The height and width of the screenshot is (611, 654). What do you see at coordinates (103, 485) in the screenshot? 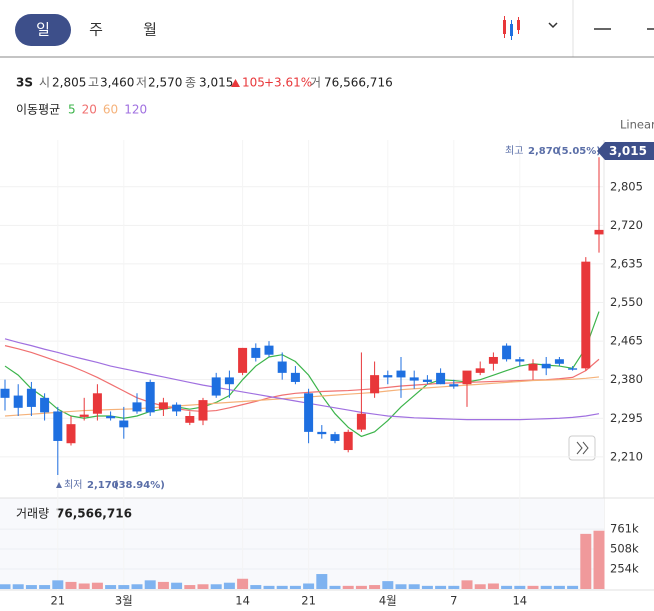
I see `low-annotation-value: 2,170` at bounding box center [103, 485].